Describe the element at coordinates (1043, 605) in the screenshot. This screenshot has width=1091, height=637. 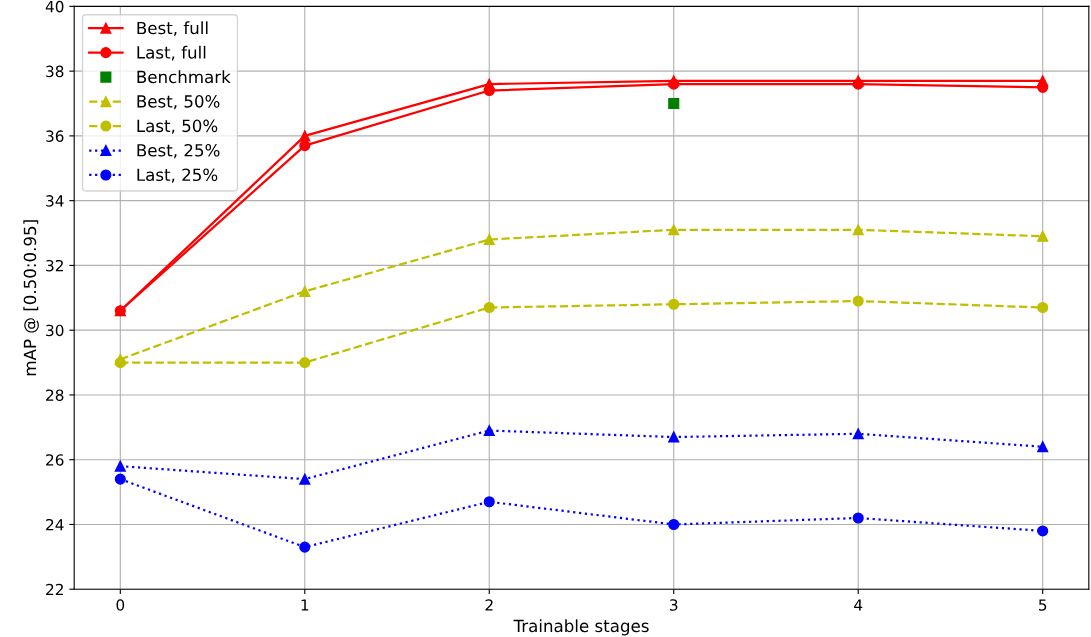
I see `x-tick-label: 5` at that location.